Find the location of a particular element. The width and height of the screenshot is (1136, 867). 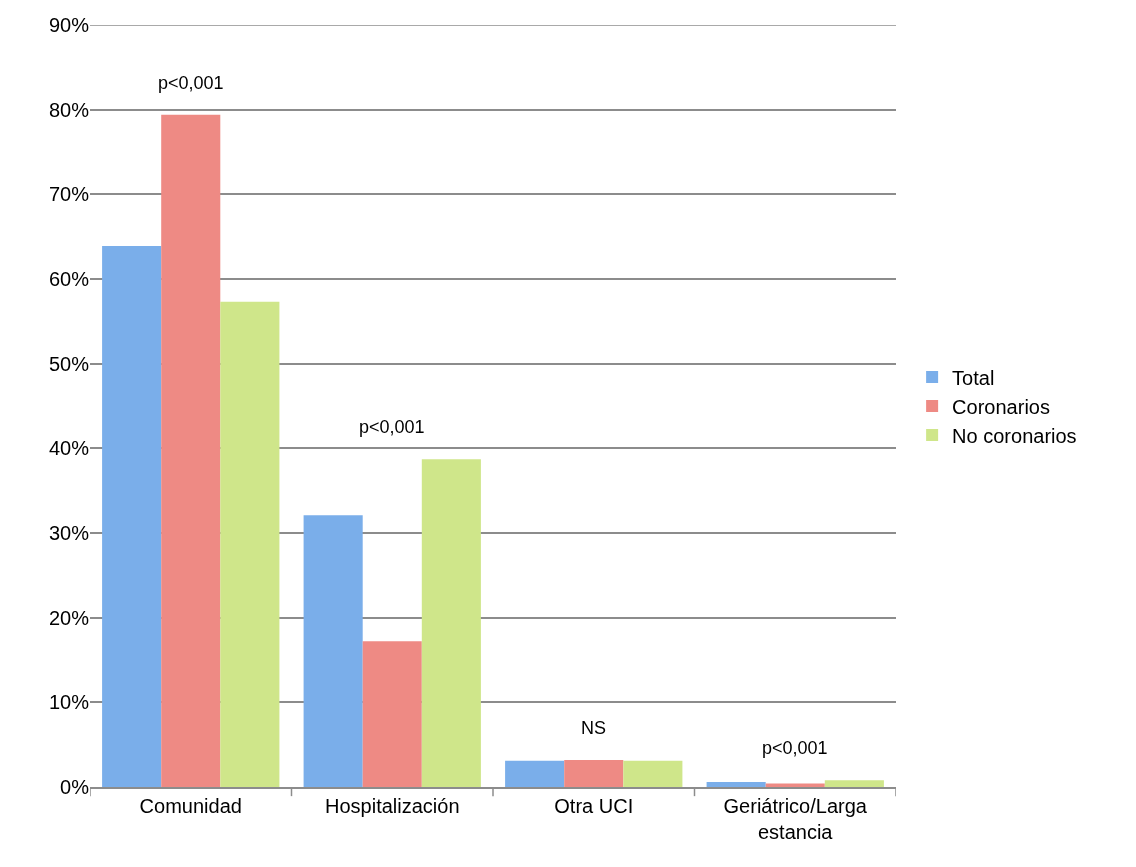

x-tick-label: Hospitalización is located at coordinates (392, 805).